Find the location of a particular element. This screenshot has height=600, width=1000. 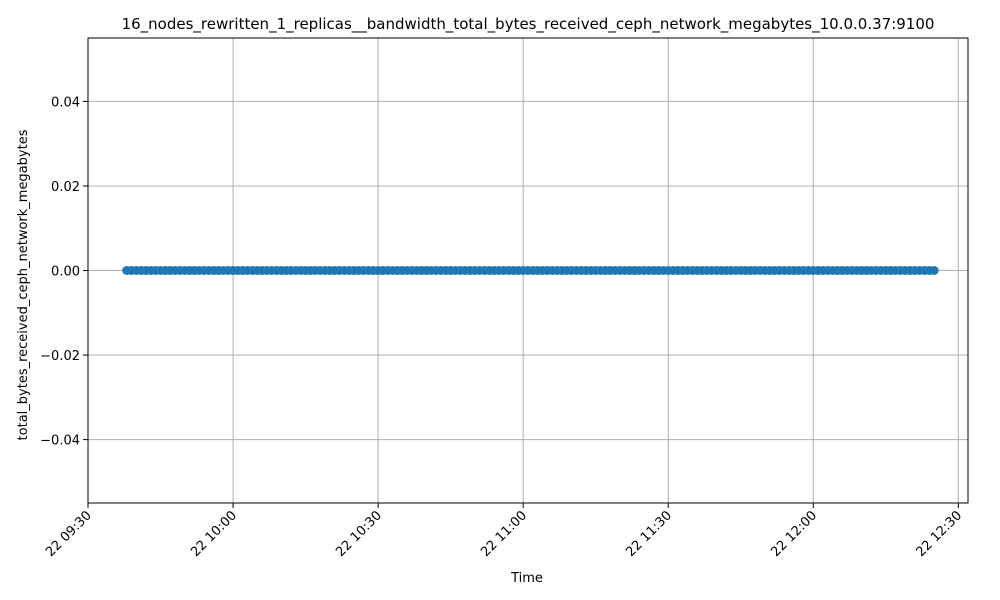

data-point is located at coordinates (934, 270).